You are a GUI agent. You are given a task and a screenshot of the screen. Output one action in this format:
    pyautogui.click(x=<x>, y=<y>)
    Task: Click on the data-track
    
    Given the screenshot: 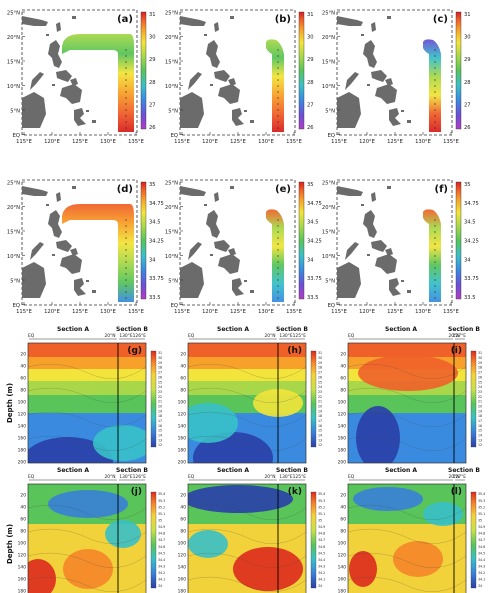 What is the action you would take?
    pyautogui.click(x=98, y=83)
    